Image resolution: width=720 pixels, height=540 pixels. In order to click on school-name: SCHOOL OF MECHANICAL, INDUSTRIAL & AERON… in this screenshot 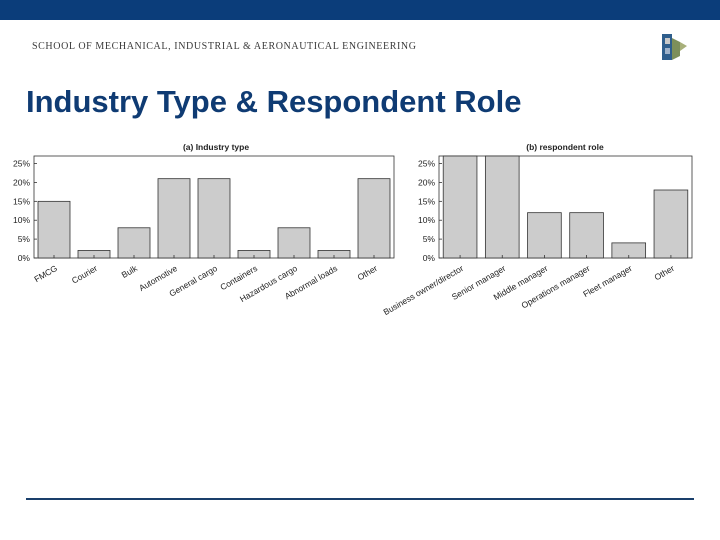, I will do `click(224, 46)`.